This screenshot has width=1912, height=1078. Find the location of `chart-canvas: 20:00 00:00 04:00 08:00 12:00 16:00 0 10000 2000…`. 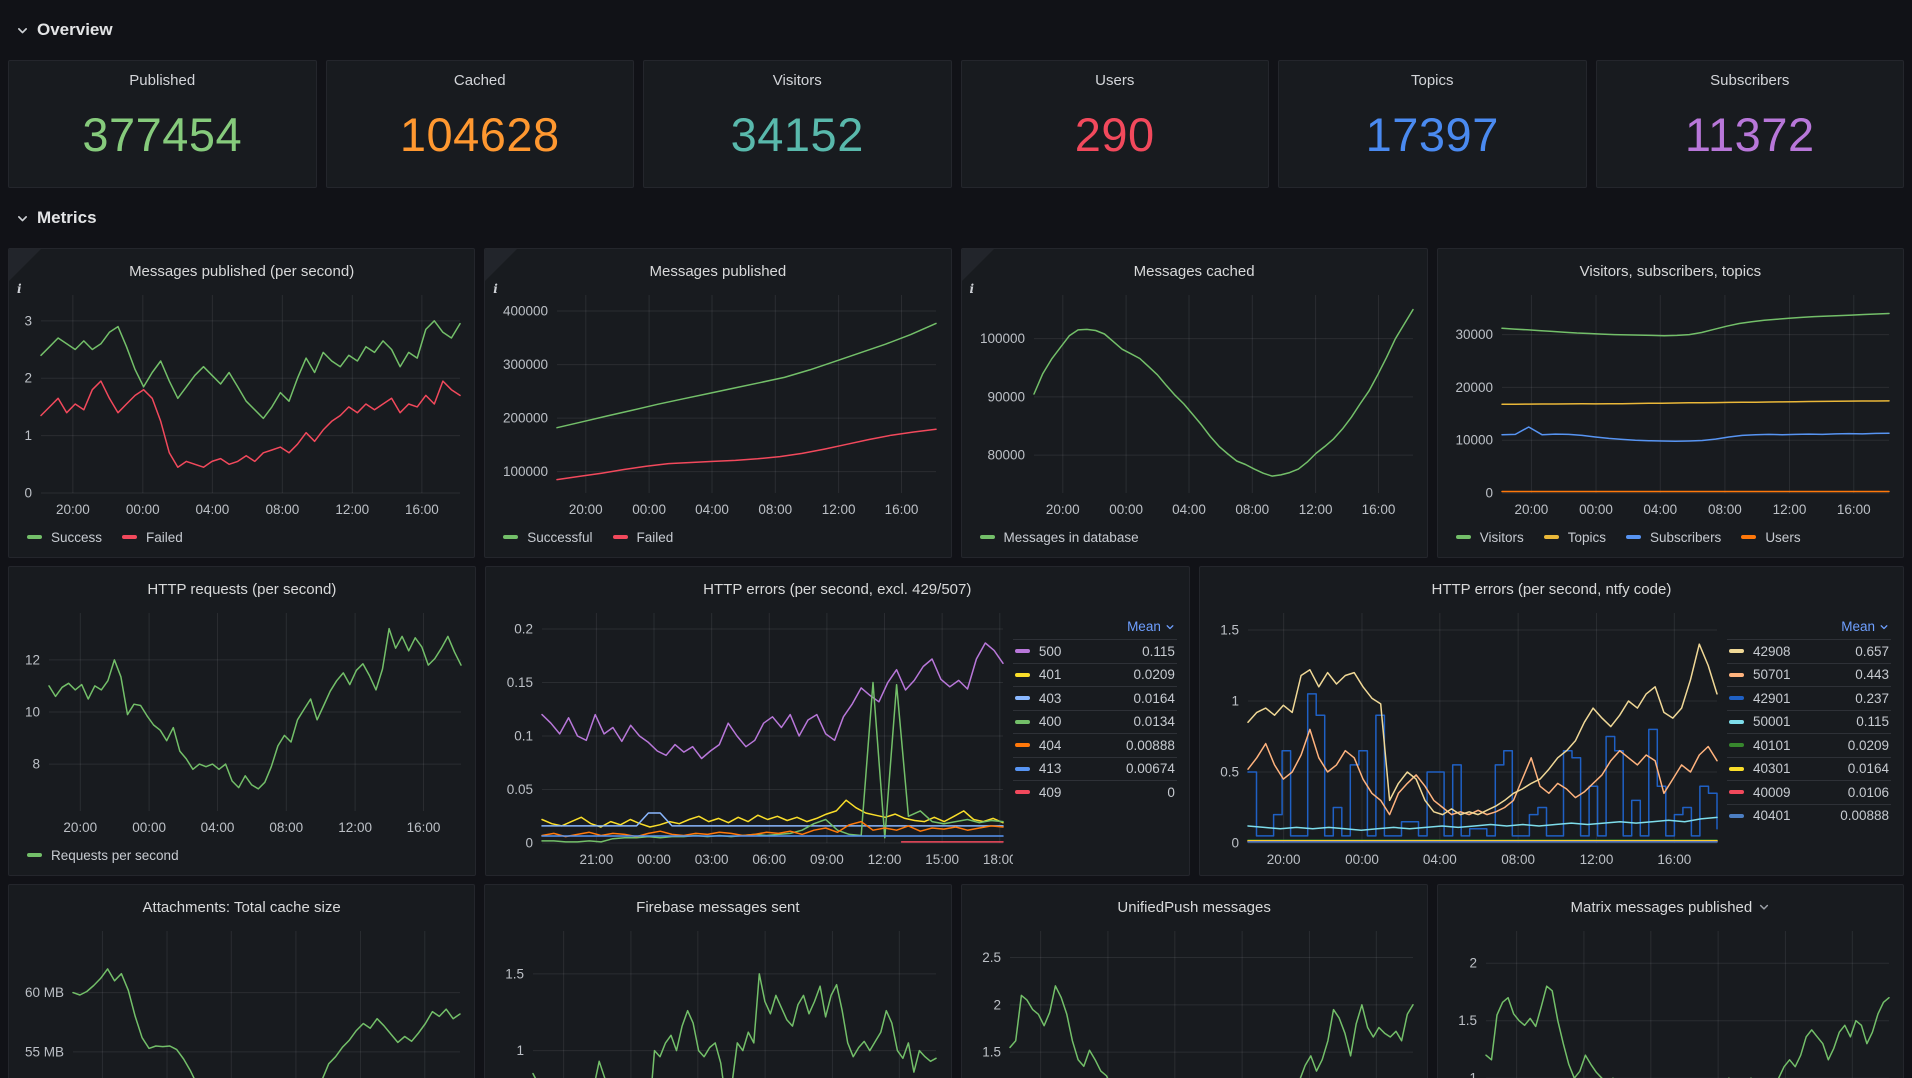

chart-canvas: 20:00 00:00 04:00 08:00 12:00 16:00 0 10000 2000… is located at coordinates (1670, 405).